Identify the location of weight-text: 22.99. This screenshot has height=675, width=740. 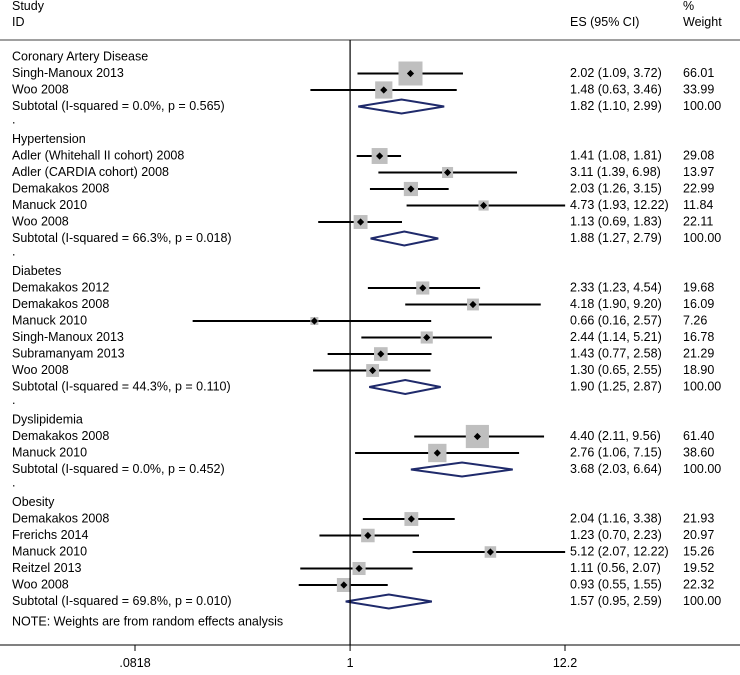
(698, 188).